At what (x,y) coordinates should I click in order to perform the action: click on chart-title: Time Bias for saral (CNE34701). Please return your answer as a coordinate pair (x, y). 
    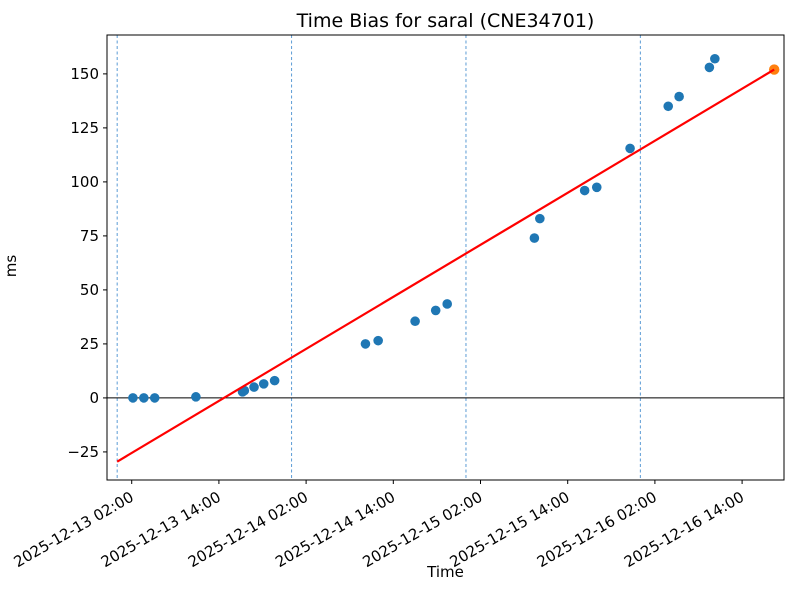
    Looking at the image, I should click on (445, 21).